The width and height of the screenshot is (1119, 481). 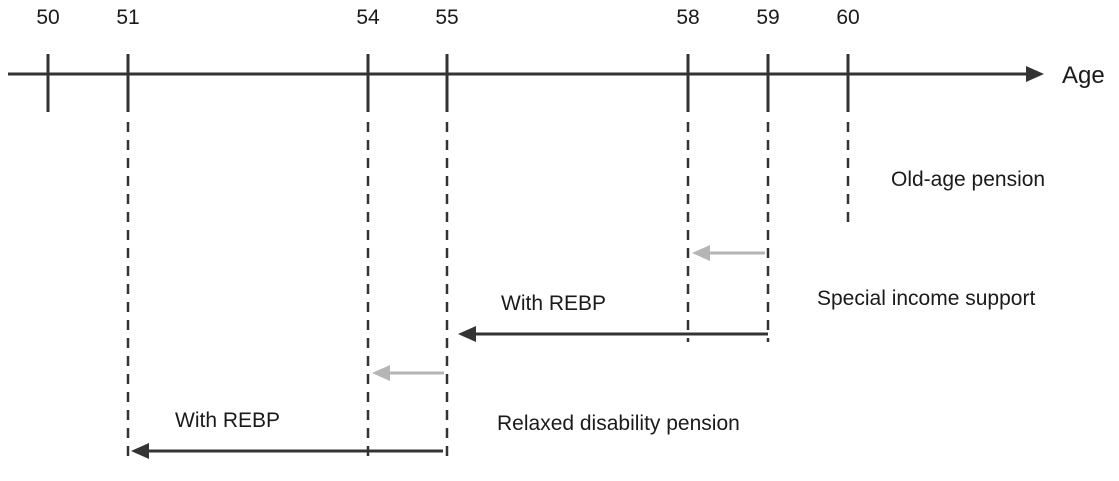 I want to click on tick-label-54: 54, so click(x=368, y=17).